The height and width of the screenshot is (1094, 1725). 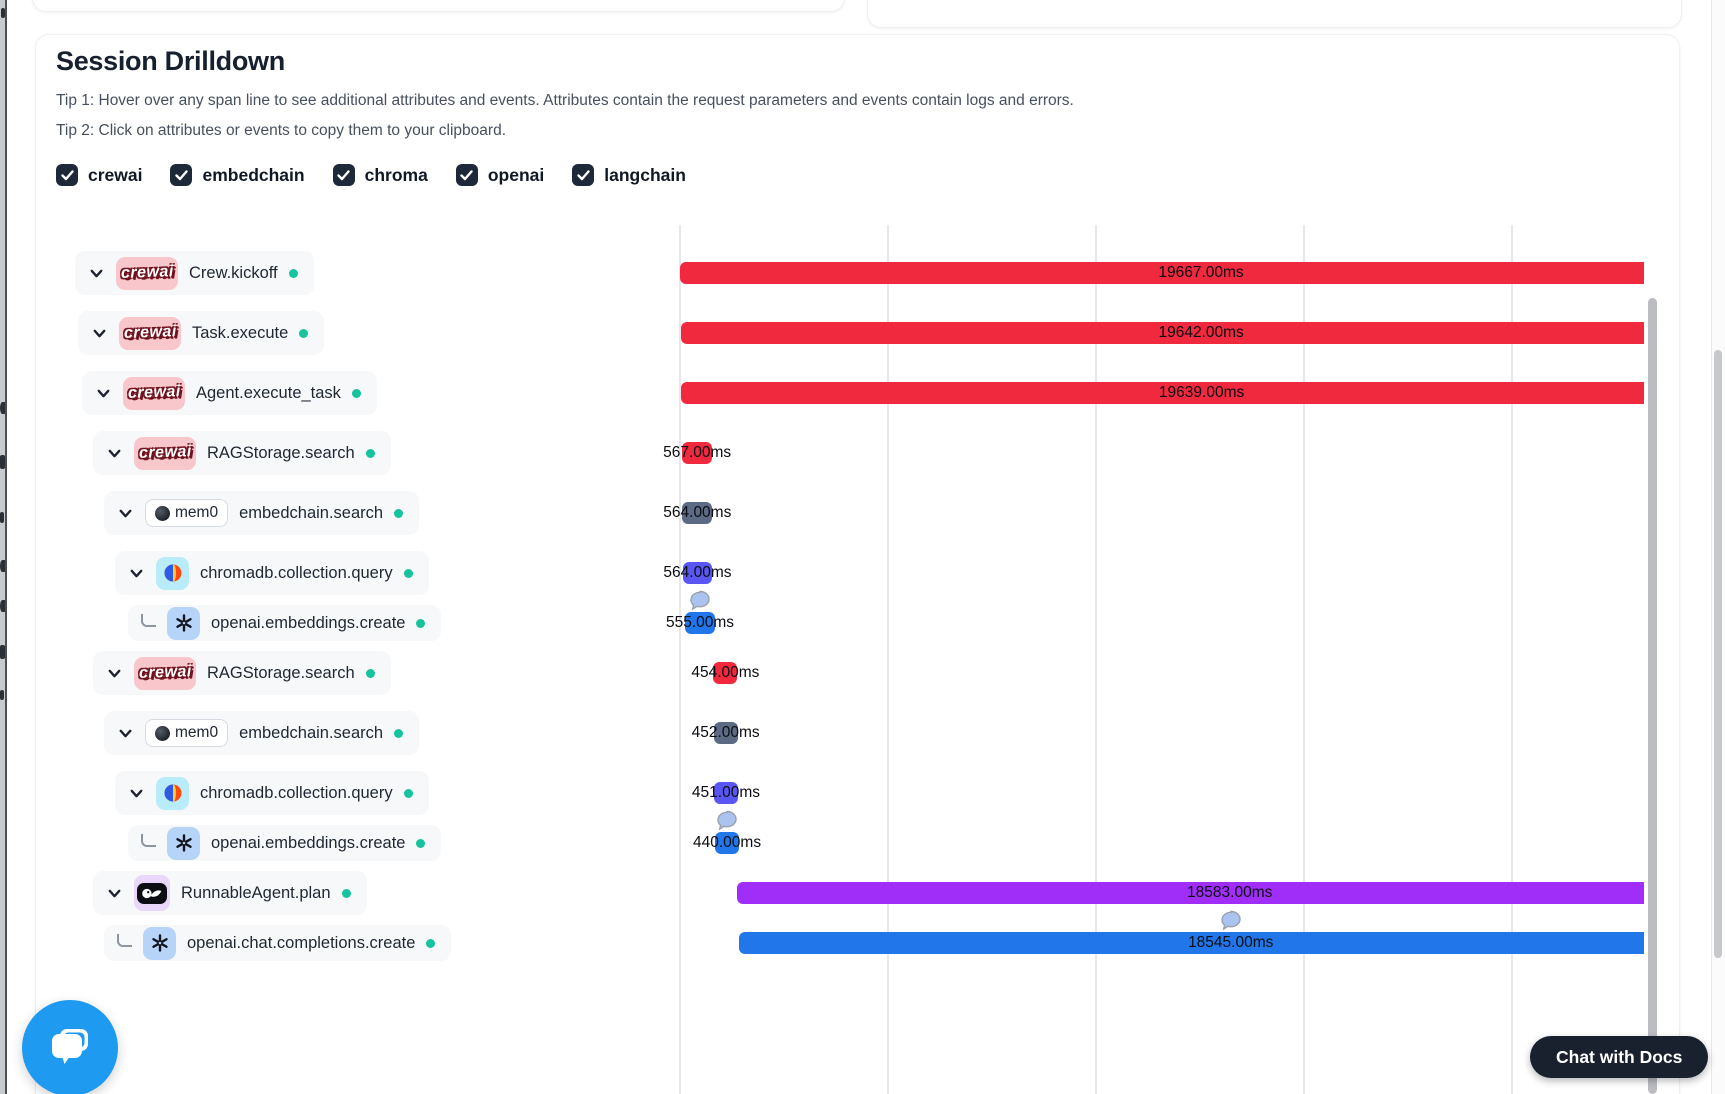 I want to click on filter-embedchain: embedchain, so click(x=237, y=175).